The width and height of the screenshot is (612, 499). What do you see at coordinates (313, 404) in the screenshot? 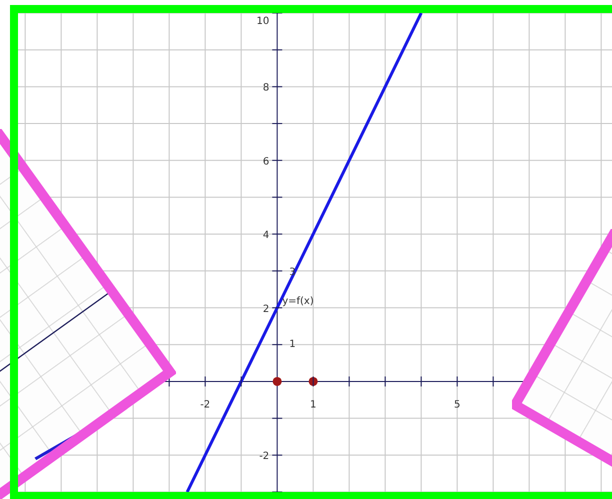
I see `x-tick-label: 1` at bounding box center [313, 404].